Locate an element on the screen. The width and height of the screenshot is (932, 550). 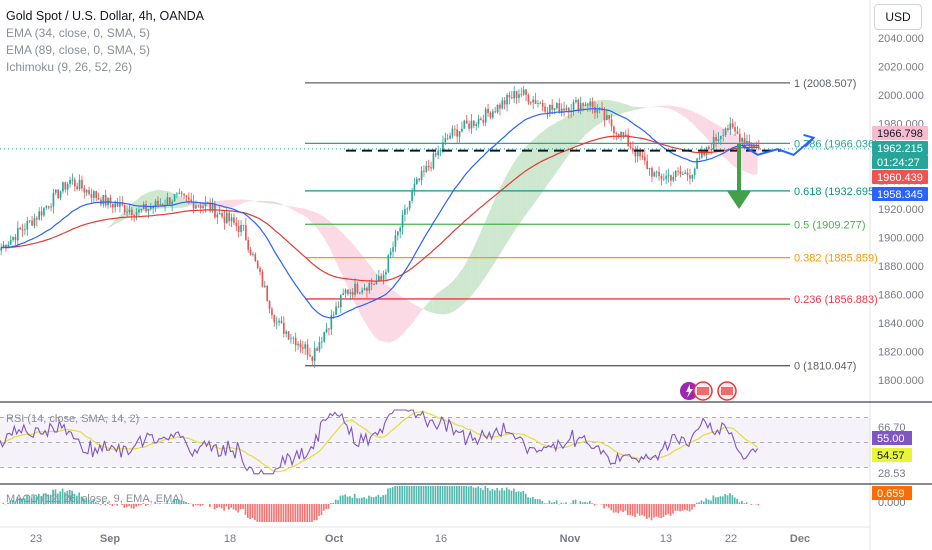
time-tick-label: 23 is located at coordinates (36, 539).